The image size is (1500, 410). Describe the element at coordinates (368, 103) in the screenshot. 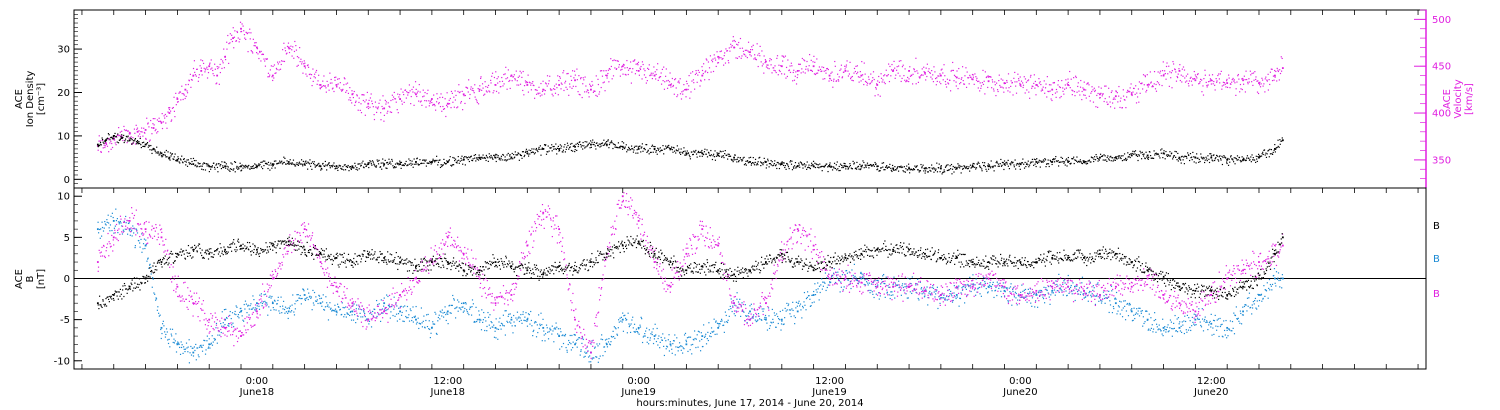

I see `velocity-point` at that location.